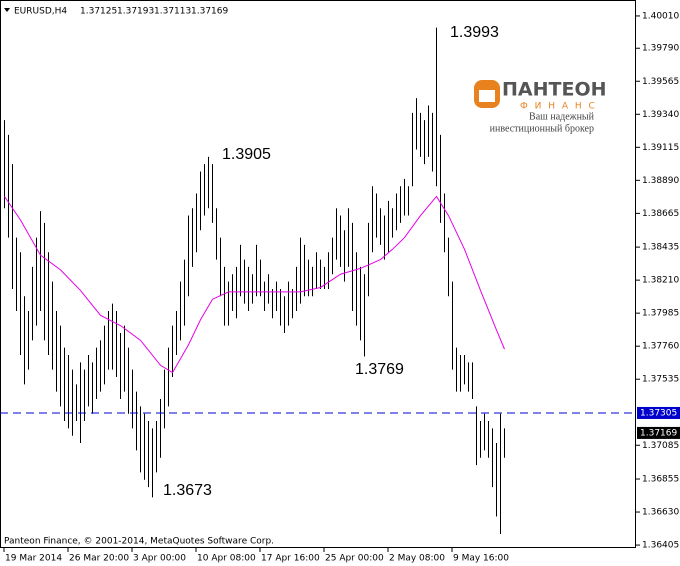  I want to click on y-tick-label: 1.37085, so click(660, 446).